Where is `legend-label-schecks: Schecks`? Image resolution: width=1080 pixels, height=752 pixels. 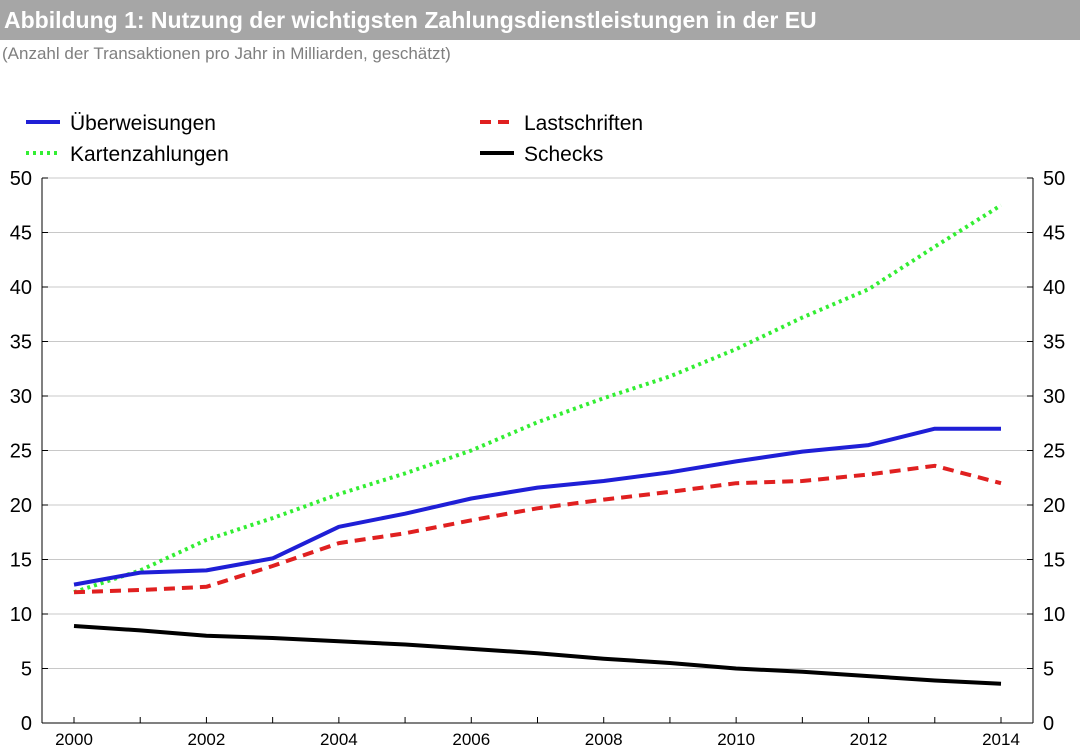 legend-label-schecks: Schecks is located at coordinates (563, 154).